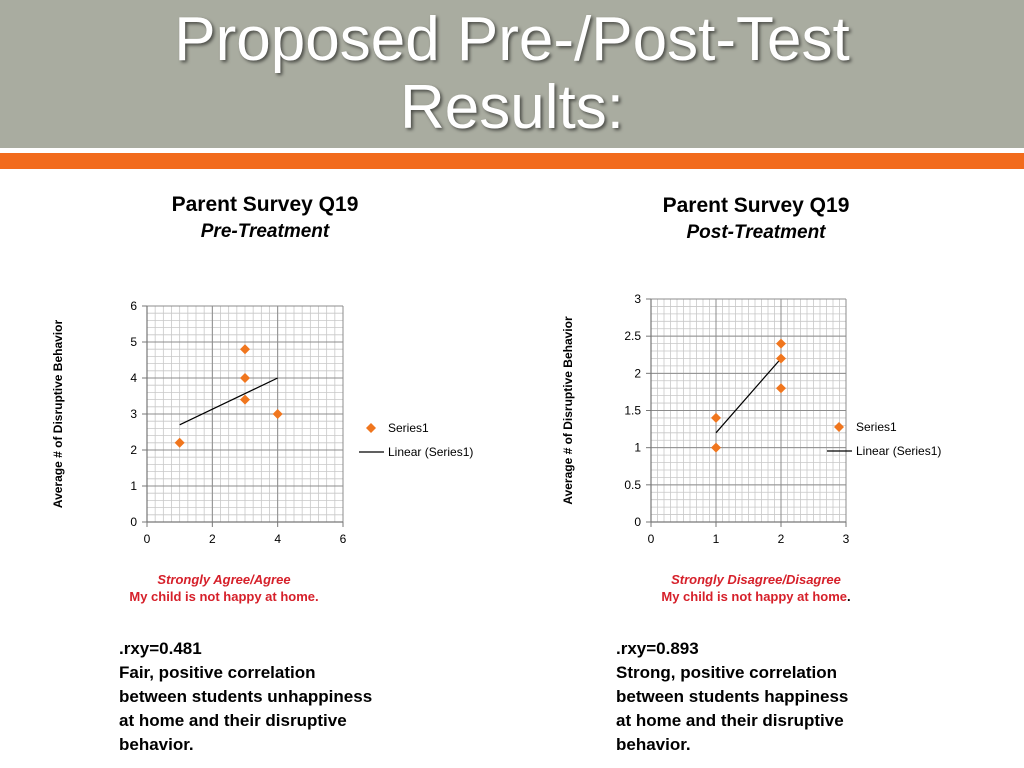  I want to click on y-tick-label: 0.5, so click(632, 485).